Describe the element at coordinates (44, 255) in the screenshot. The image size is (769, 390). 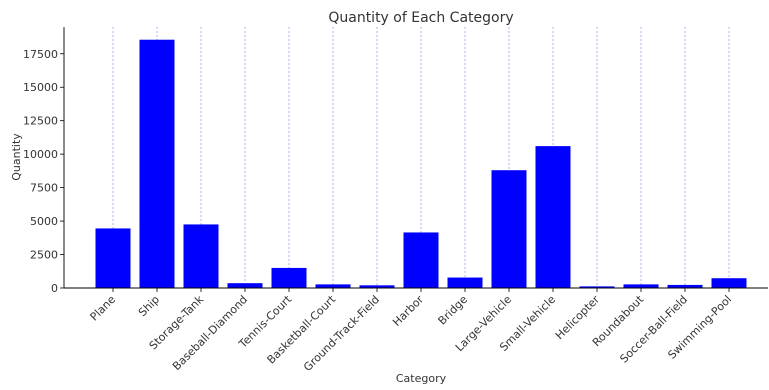
I see `y-tick-label: 2500` at that location.